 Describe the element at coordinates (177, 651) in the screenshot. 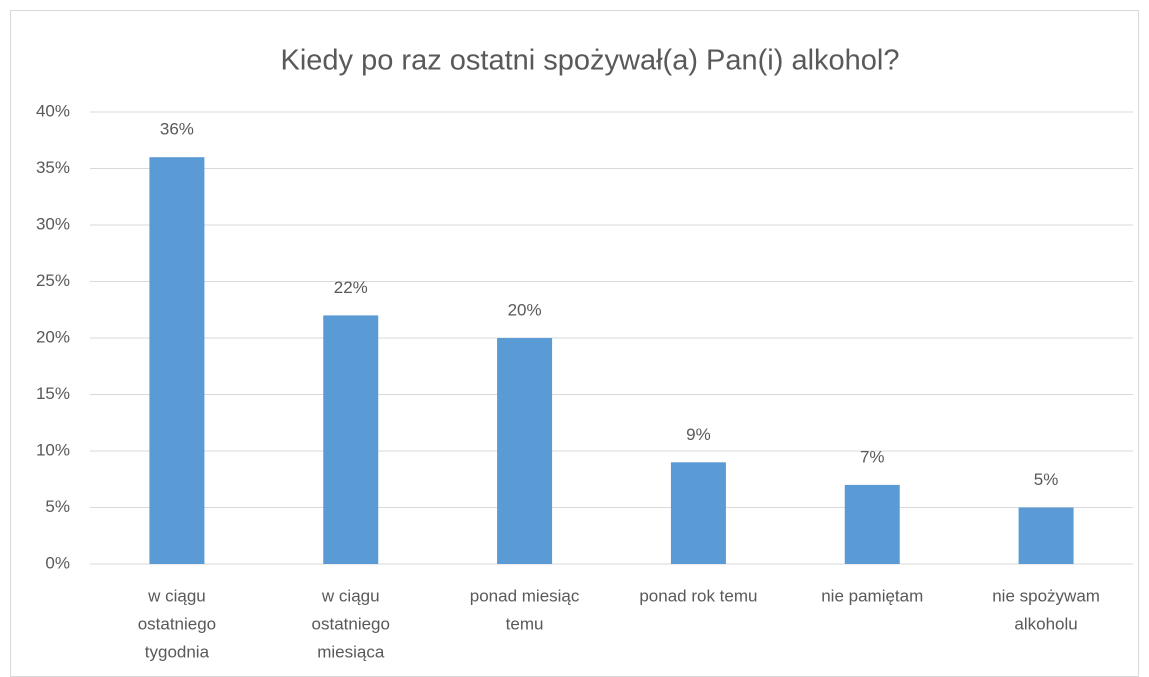

I see `x-tick-label: tygodnia` at that location.